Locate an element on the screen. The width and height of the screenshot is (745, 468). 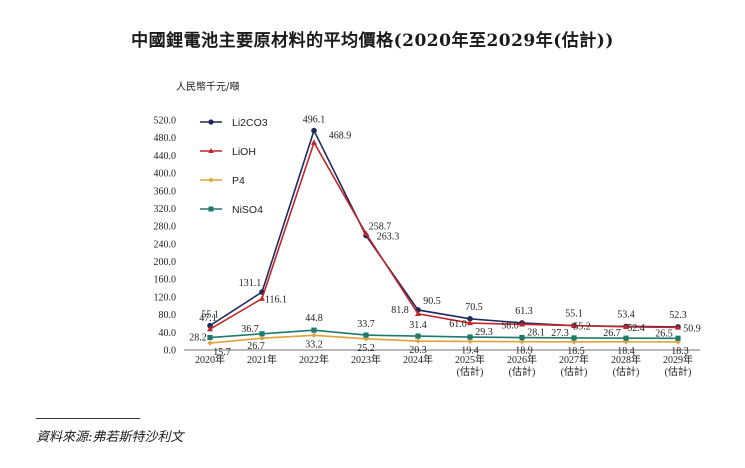
x-tick-label: 2021年 is located at coordinates (262, 359).